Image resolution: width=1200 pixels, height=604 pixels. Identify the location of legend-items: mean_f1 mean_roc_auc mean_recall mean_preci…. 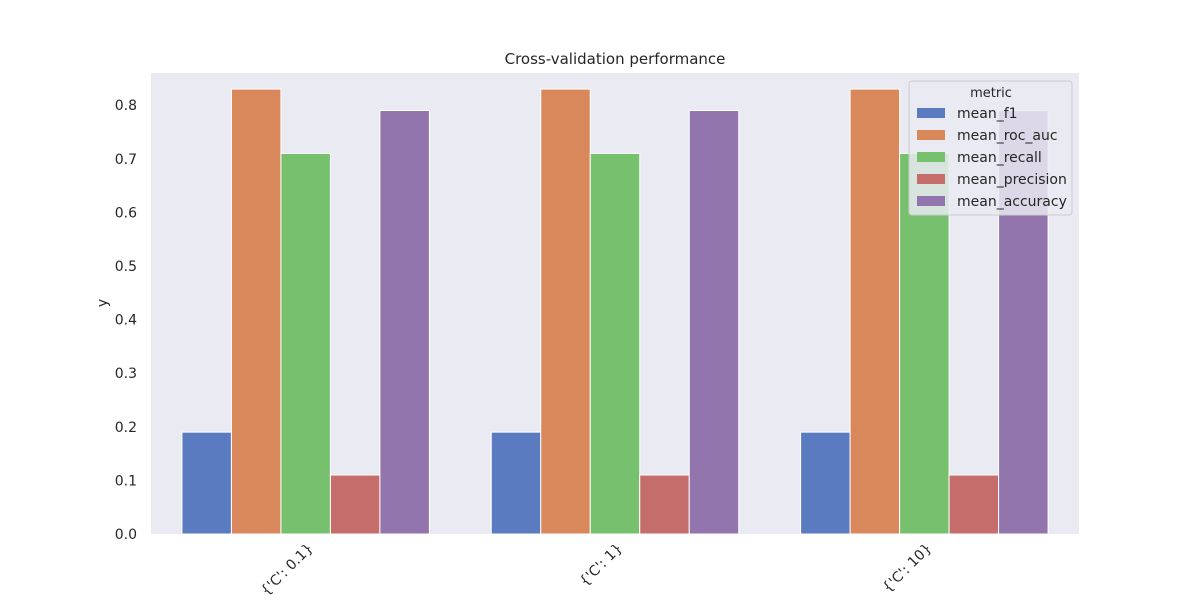
(992, 158).